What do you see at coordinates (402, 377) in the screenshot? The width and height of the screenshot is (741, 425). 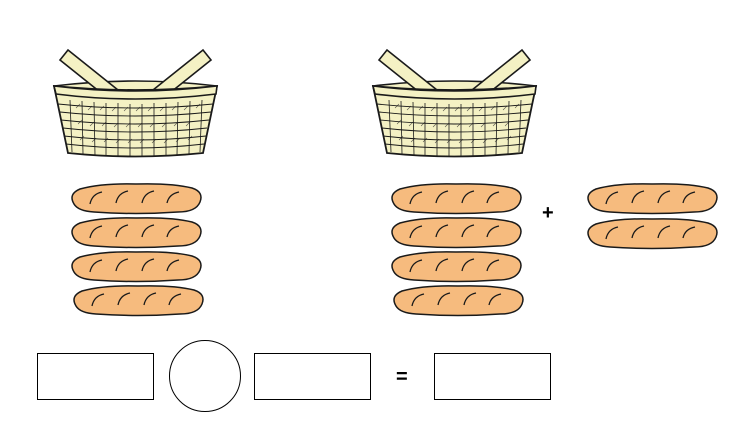 I see `equals-sign: =` at bounding box center [402, 377].